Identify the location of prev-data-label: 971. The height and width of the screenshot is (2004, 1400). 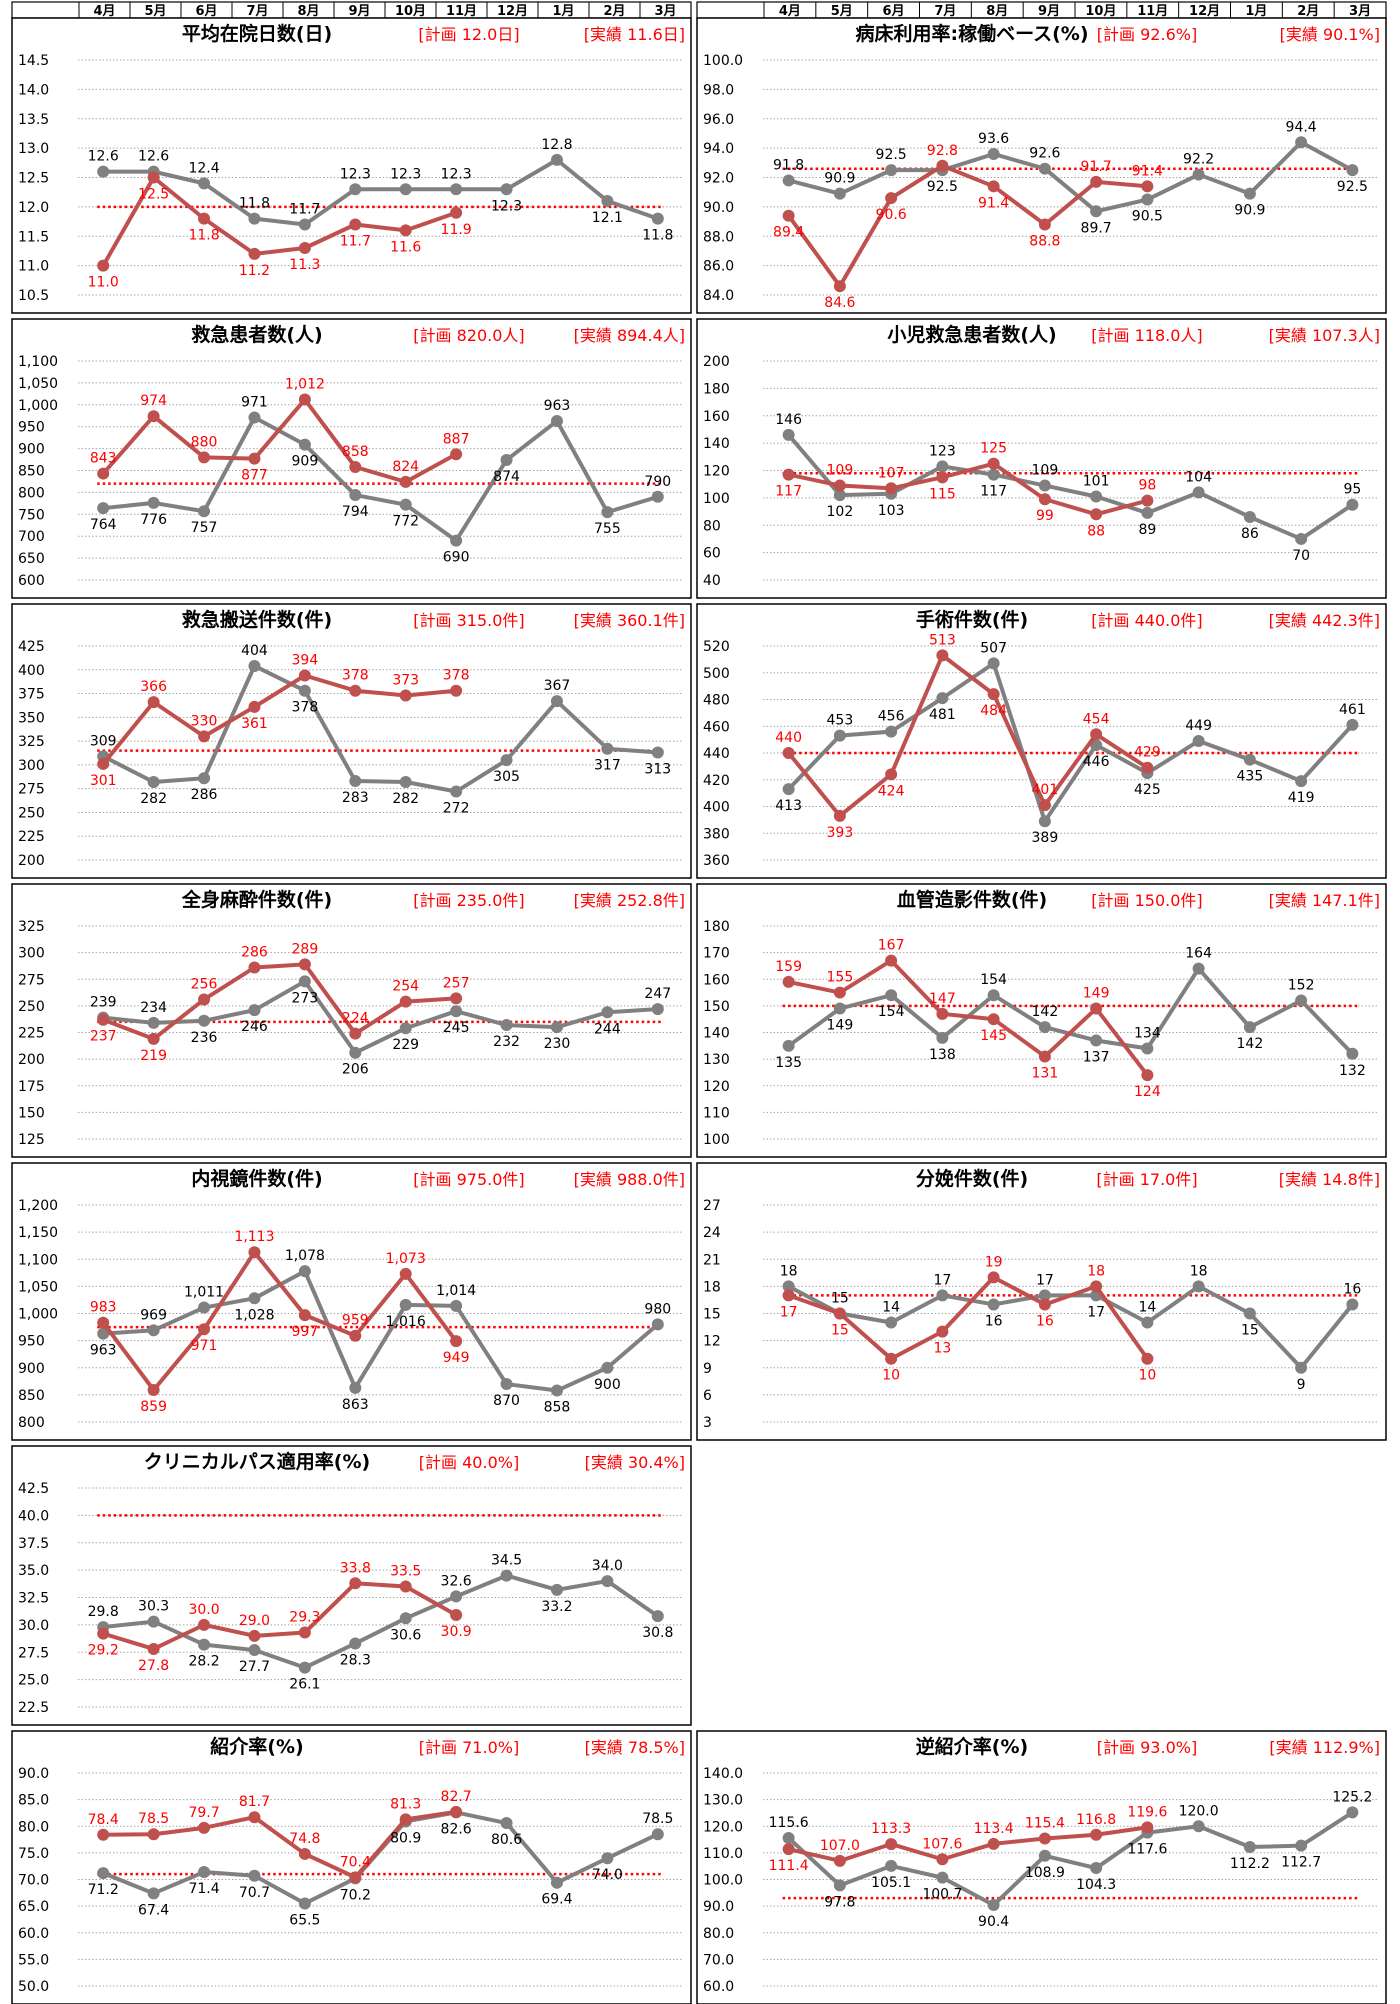
(254, 403).